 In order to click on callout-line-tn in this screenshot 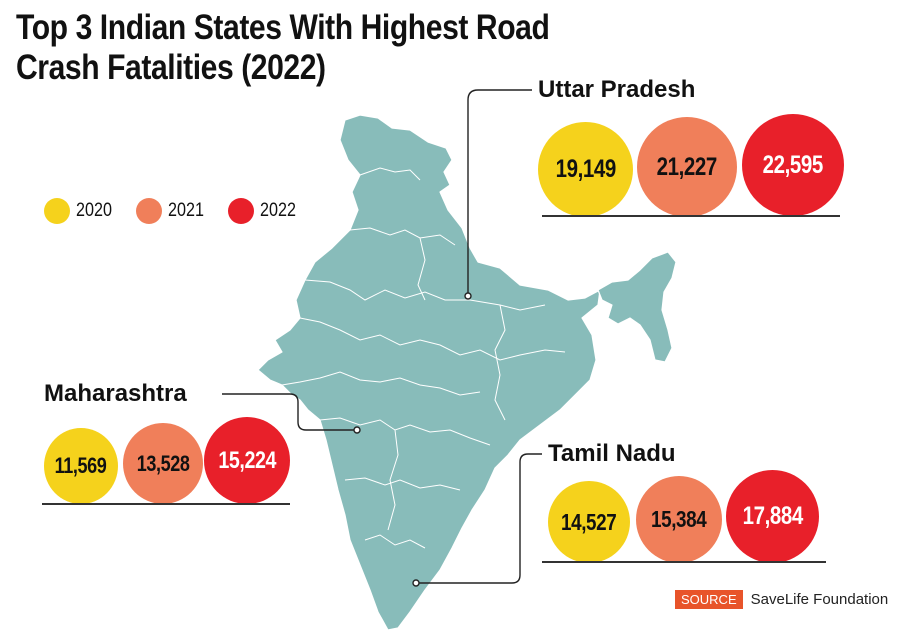, I will do `click(480, 518)`.